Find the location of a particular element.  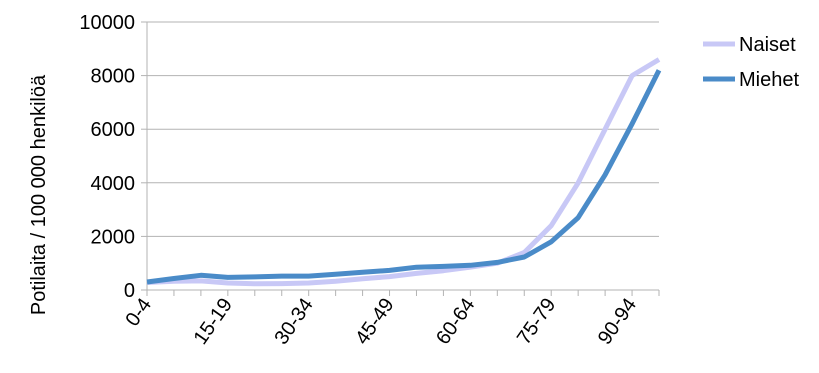

x-axis-tick-labels: 0-4 15-19 30-34 45-49 60-64 75-79 90-94 is located at coordinates (381, 321).